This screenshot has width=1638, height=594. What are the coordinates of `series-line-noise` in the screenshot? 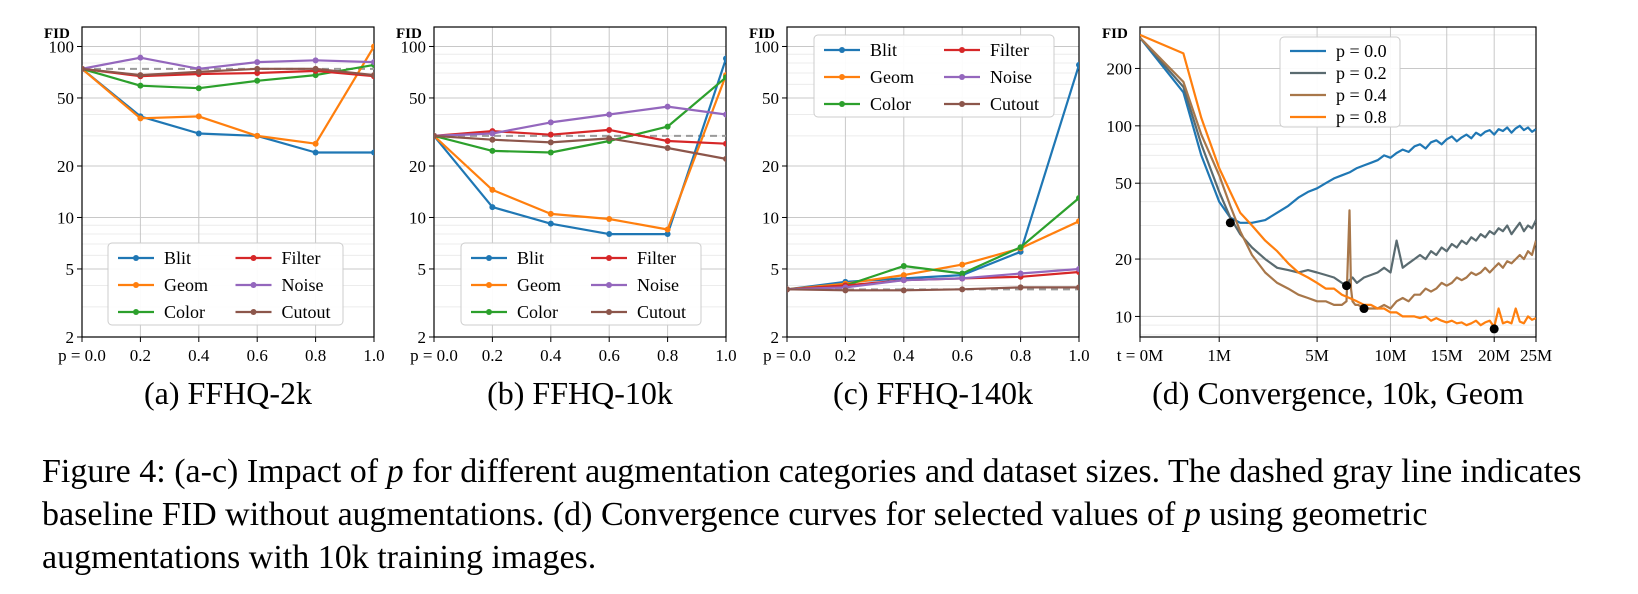 It's located at (933, 279).